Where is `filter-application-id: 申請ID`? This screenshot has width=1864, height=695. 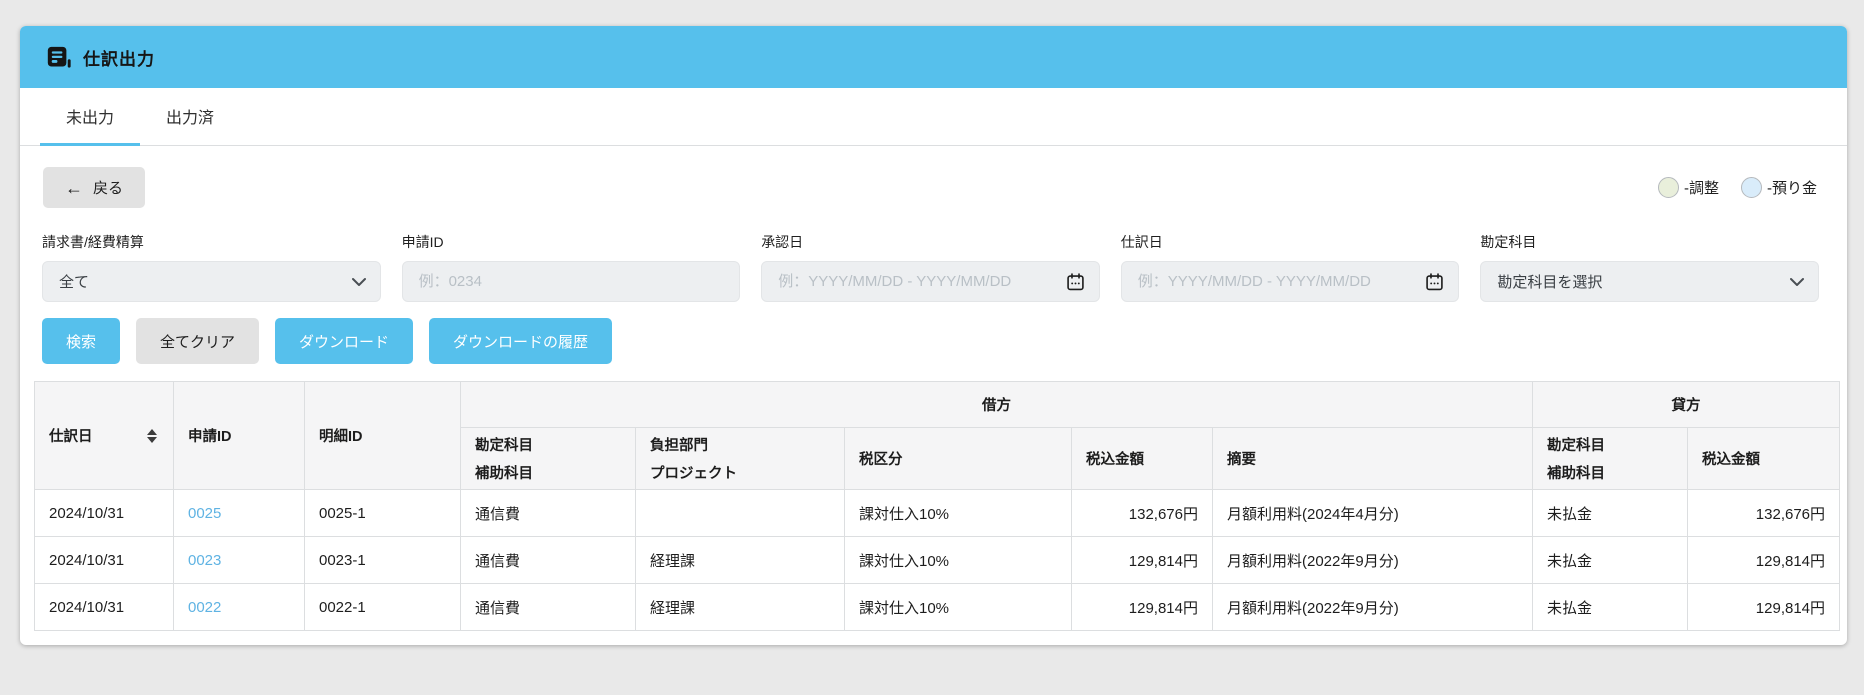 filter-application-id: 申請ID is located at coordinates (571, 267).